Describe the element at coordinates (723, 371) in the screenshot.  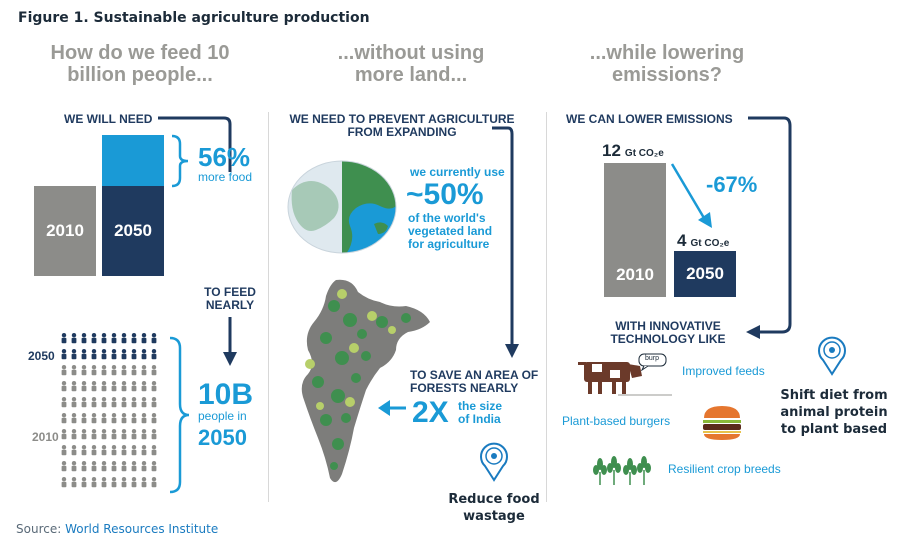
I see `feeds-label: Improved feeds` at that location.